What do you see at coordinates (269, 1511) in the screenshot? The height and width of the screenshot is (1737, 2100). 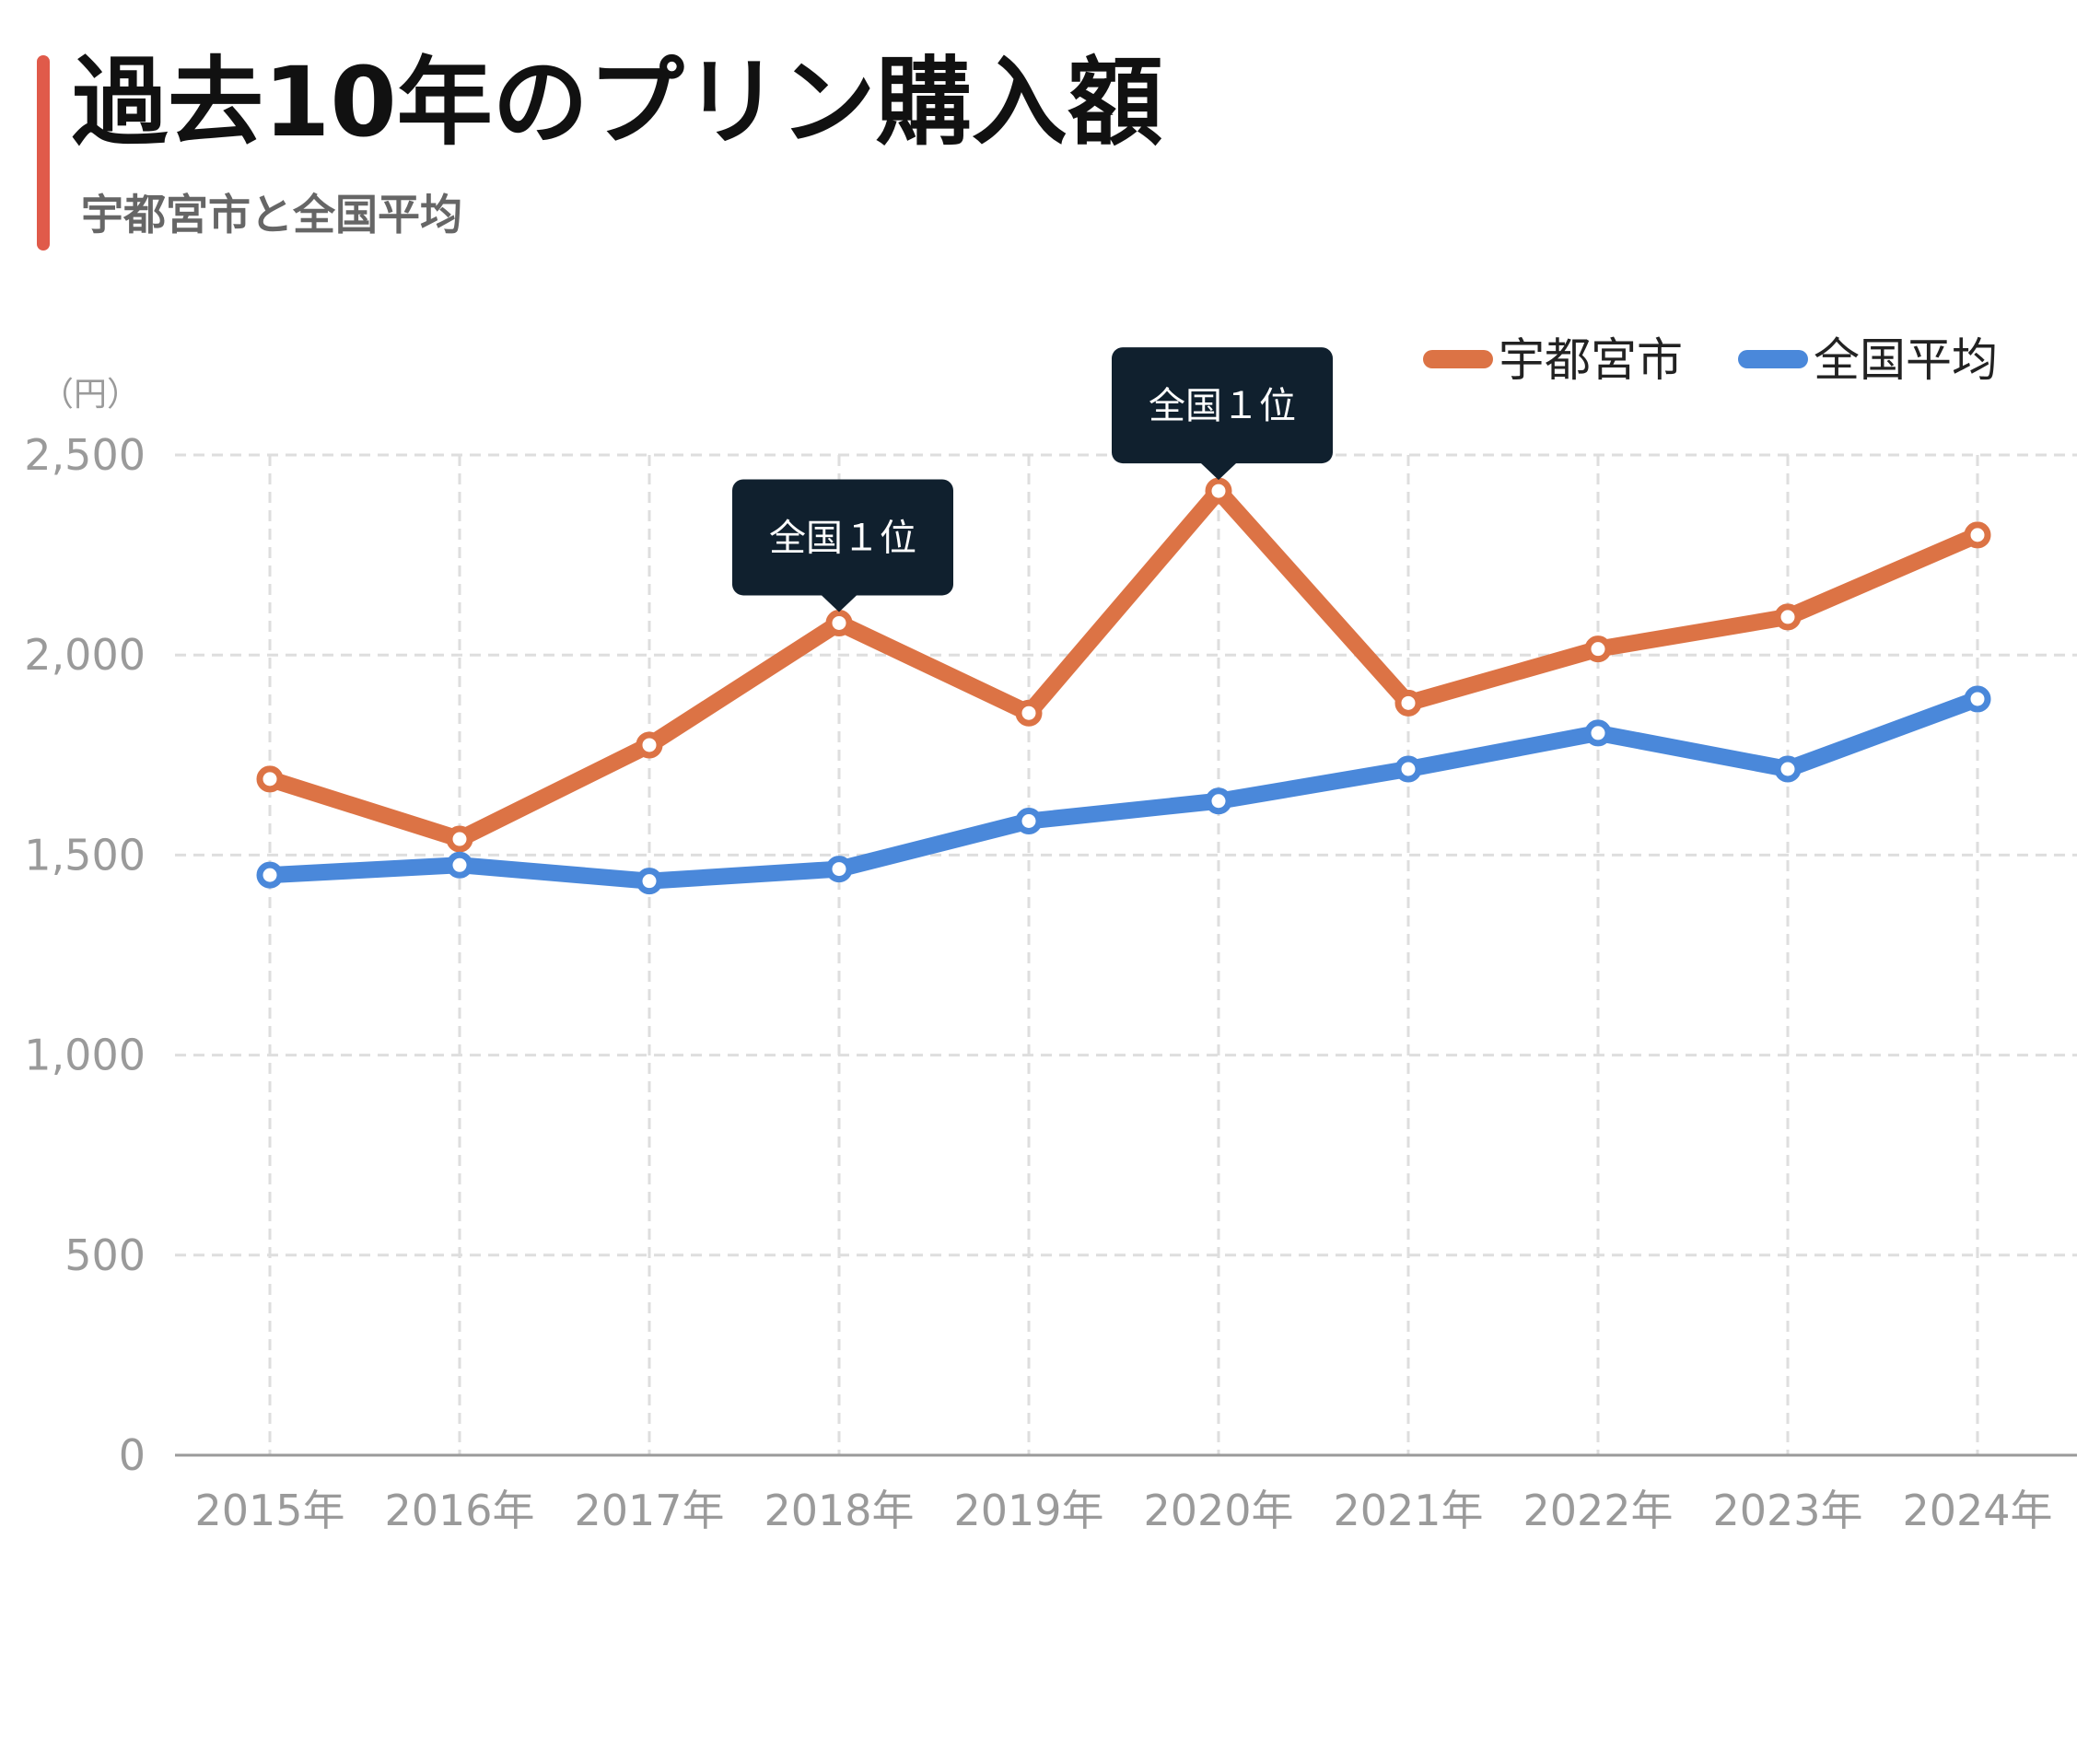 I see `x-tick-label: 2015年` at bounding box center [269, 1511].